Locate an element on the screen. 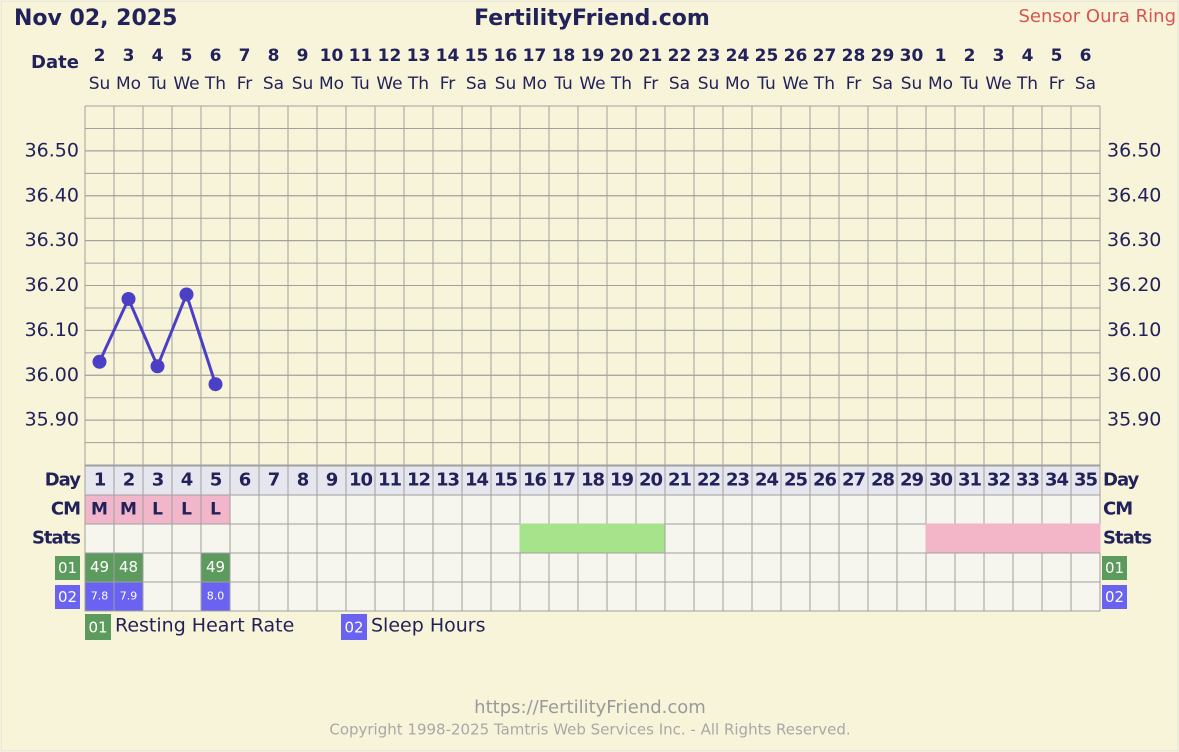  day-label: Day is located at coordinates (63, 480).